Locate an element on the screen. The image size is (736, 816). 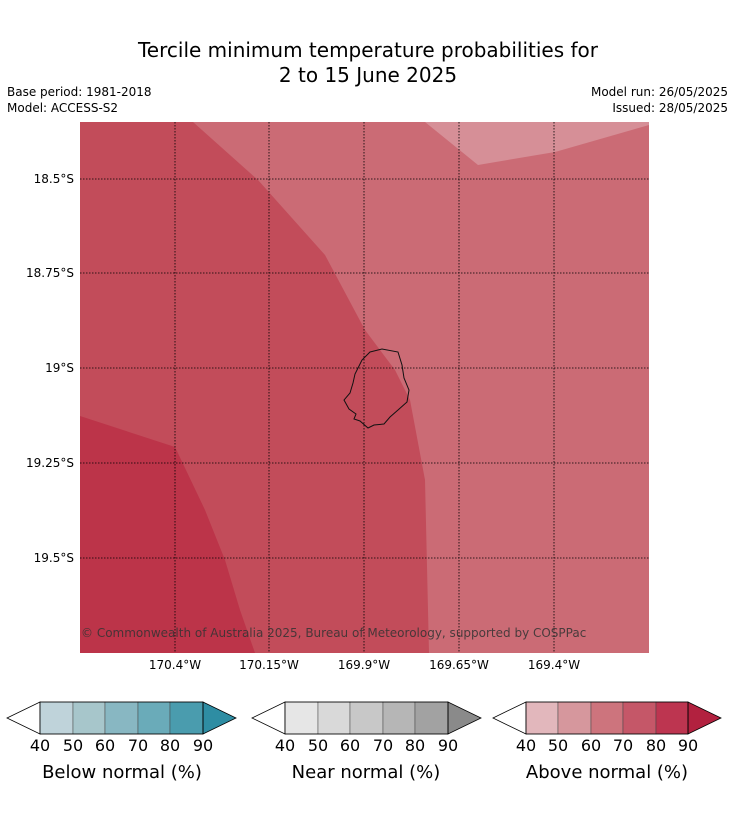
issued-date: Issued: 28/05/2025 is located at coordinates (670, 108).